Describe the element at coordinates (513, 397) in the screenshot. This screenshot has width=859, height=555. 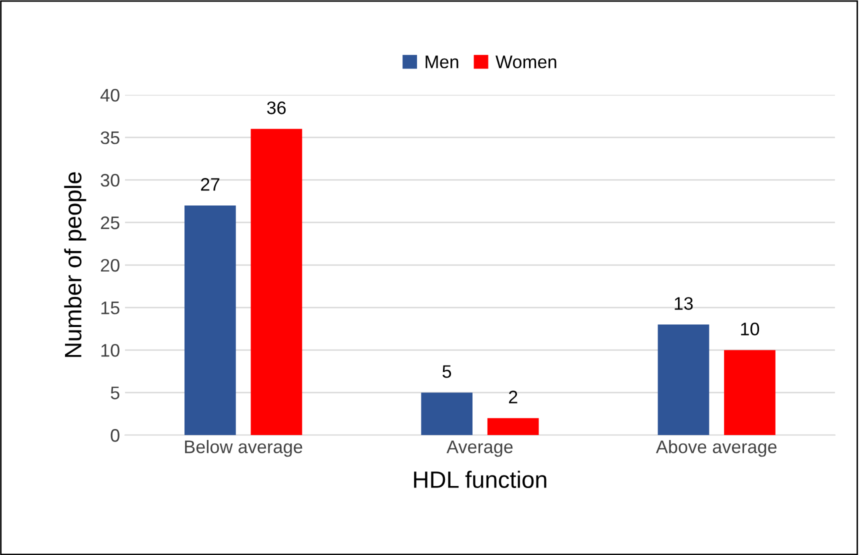
I see `data-label: 2` at that location.